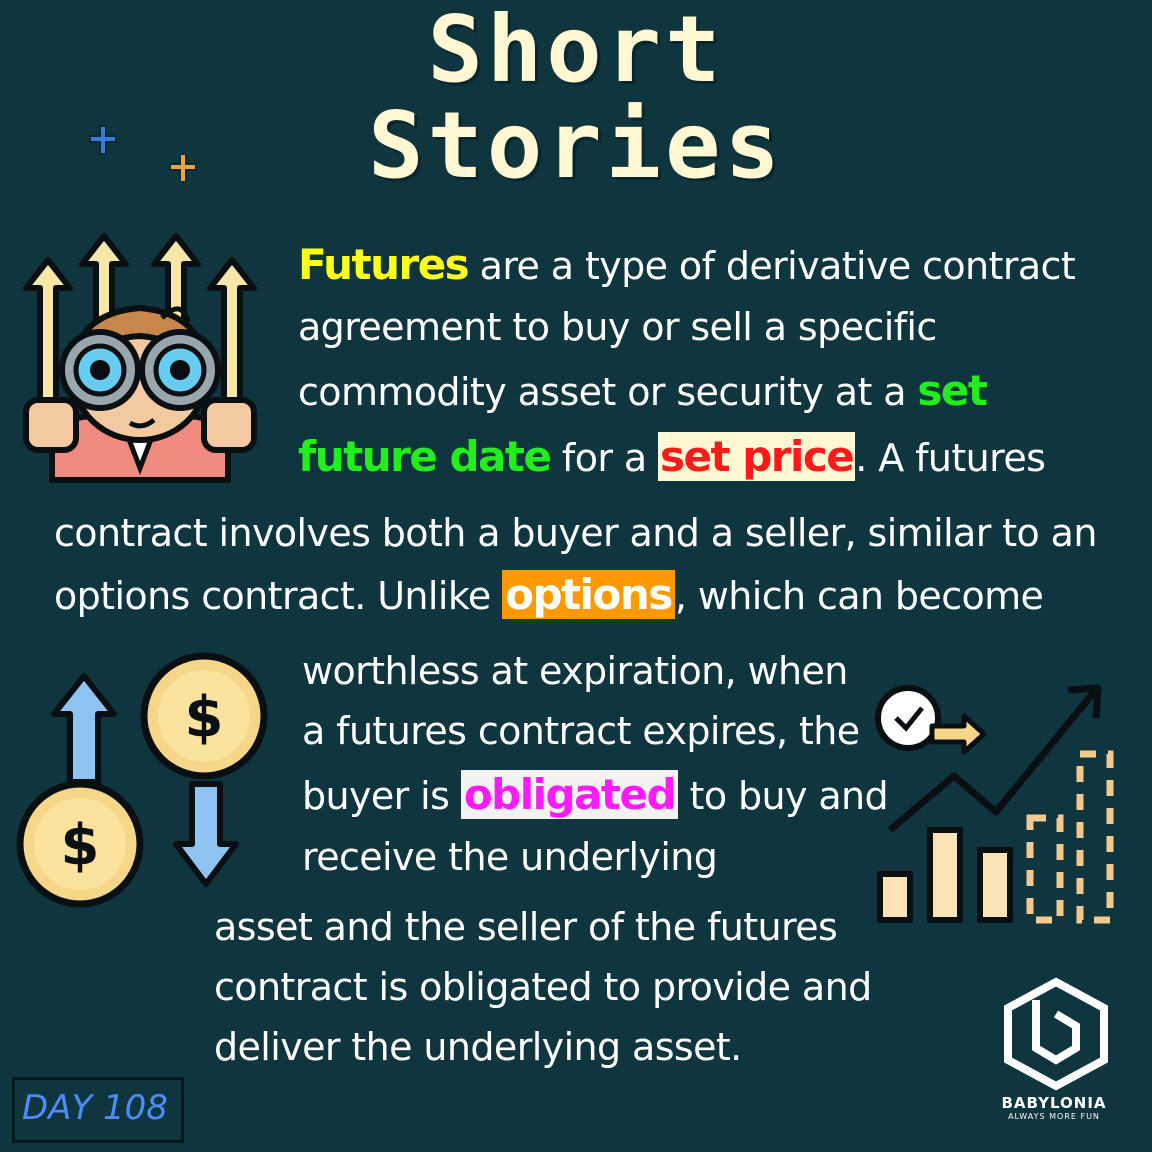 Image resolution: width=1152 pixels, height=1152 pixels. Describe the element at coordinates (994, 804) in the screenshot. I see `growth-chart-icon` at that location.